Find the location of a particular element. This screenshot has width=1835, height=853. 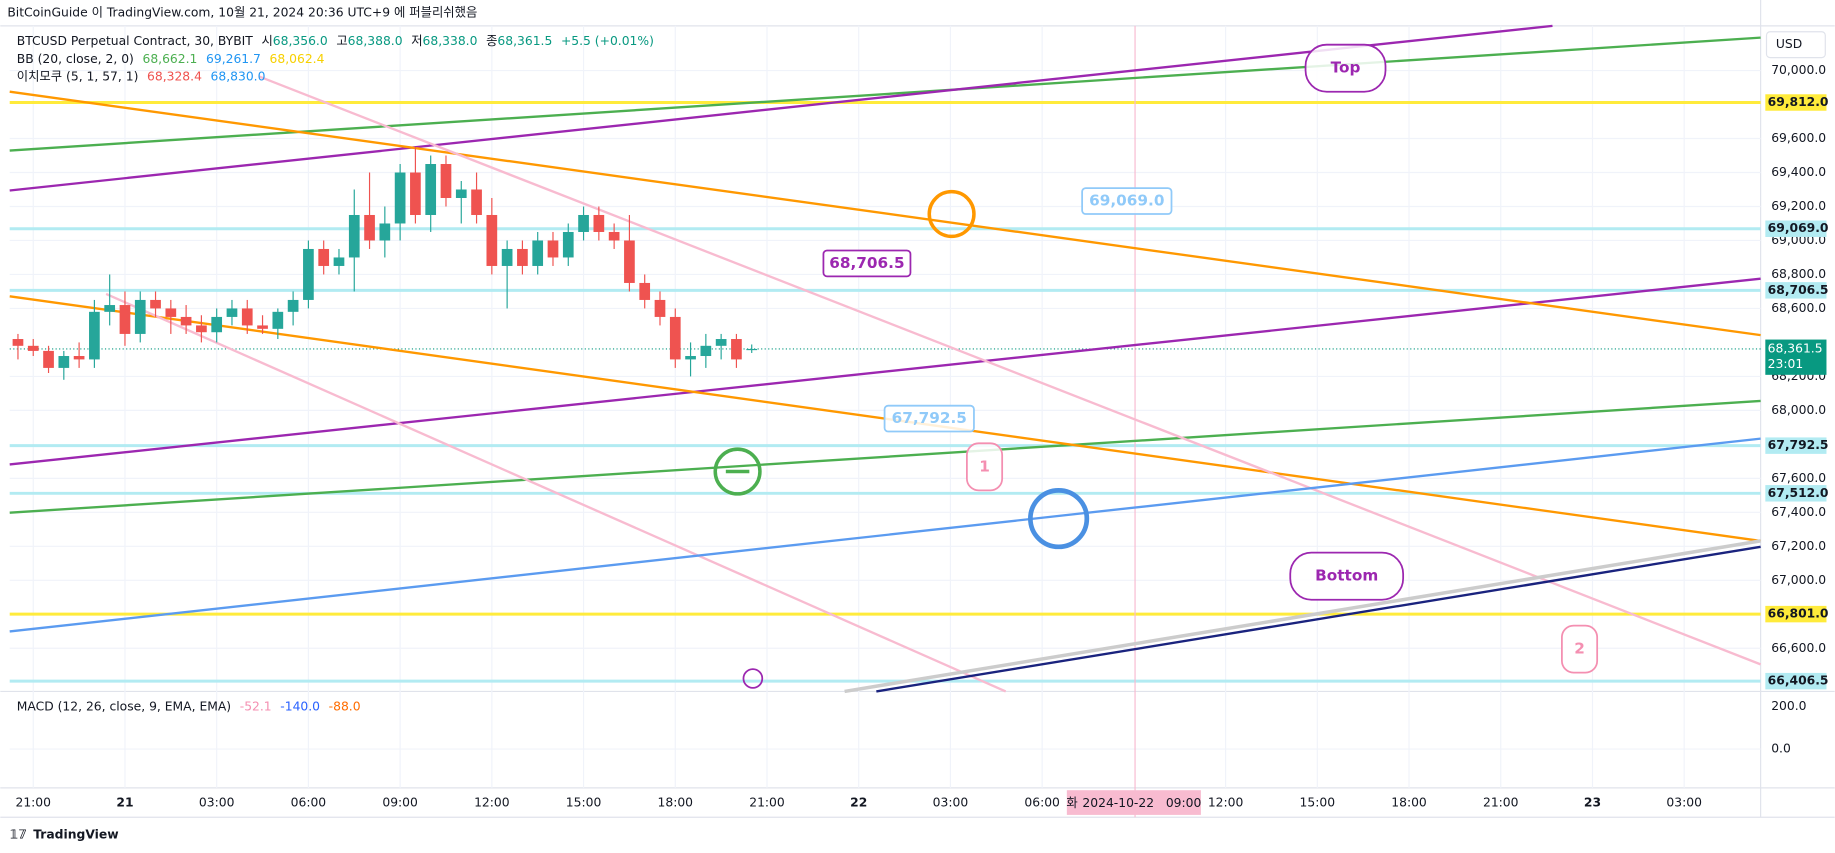

macd-tick: 200.0 is located at coordinates (1788, 706).